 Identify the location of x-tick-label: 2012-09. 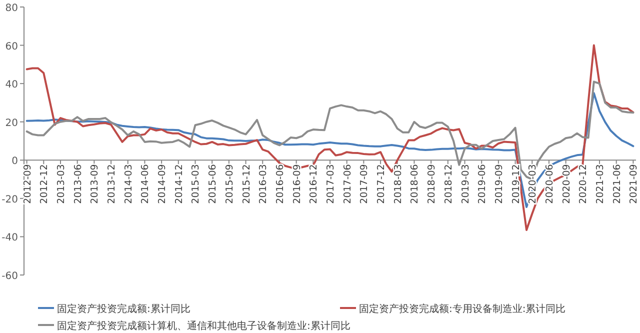
(28, 184).